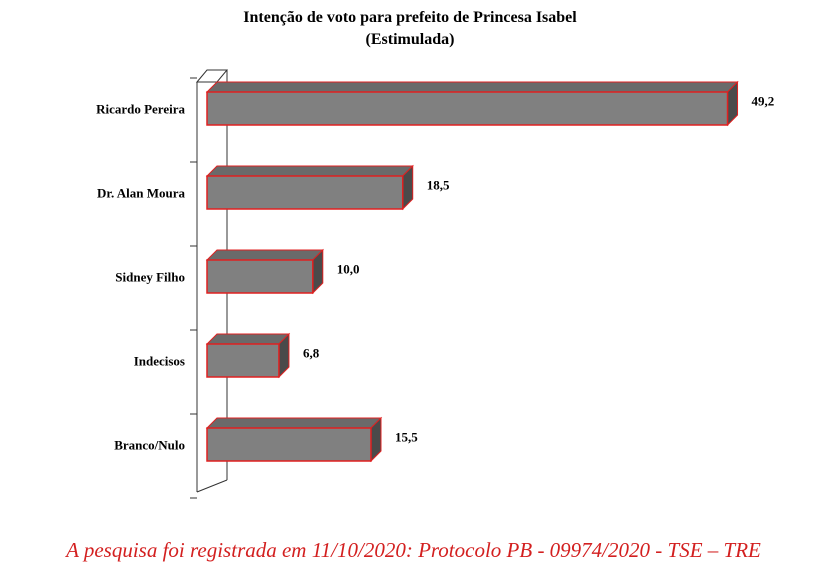  Describe the element at coordinates (140, 109) in the screenshot. I see `category-label: Ricardo Pereira` at that location.